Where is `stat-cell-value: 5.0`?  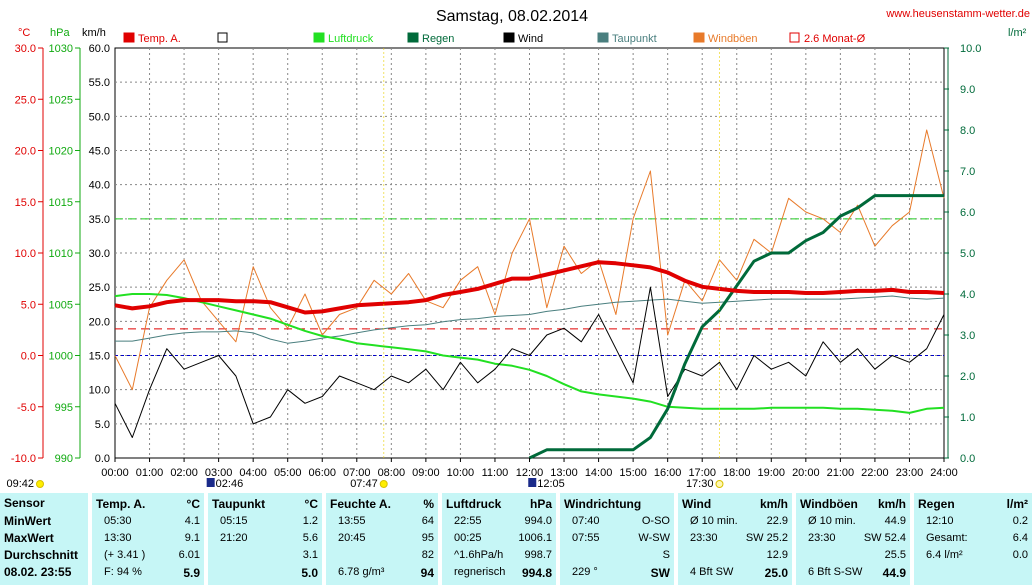
stat-cell-value: 5.0 is located at coordinates (309, 573).